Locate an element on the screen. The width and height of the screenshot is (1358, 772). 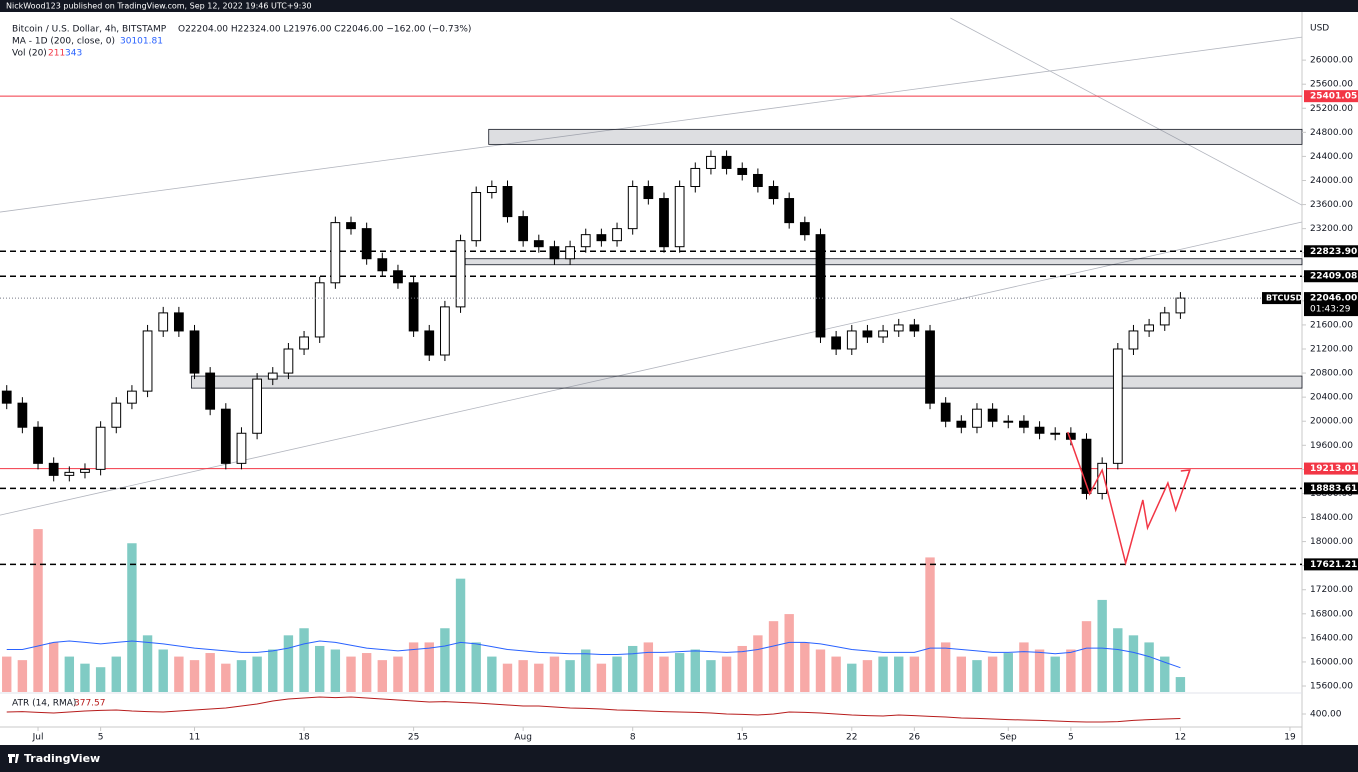
top-bar is located at coordinates (679, 6).